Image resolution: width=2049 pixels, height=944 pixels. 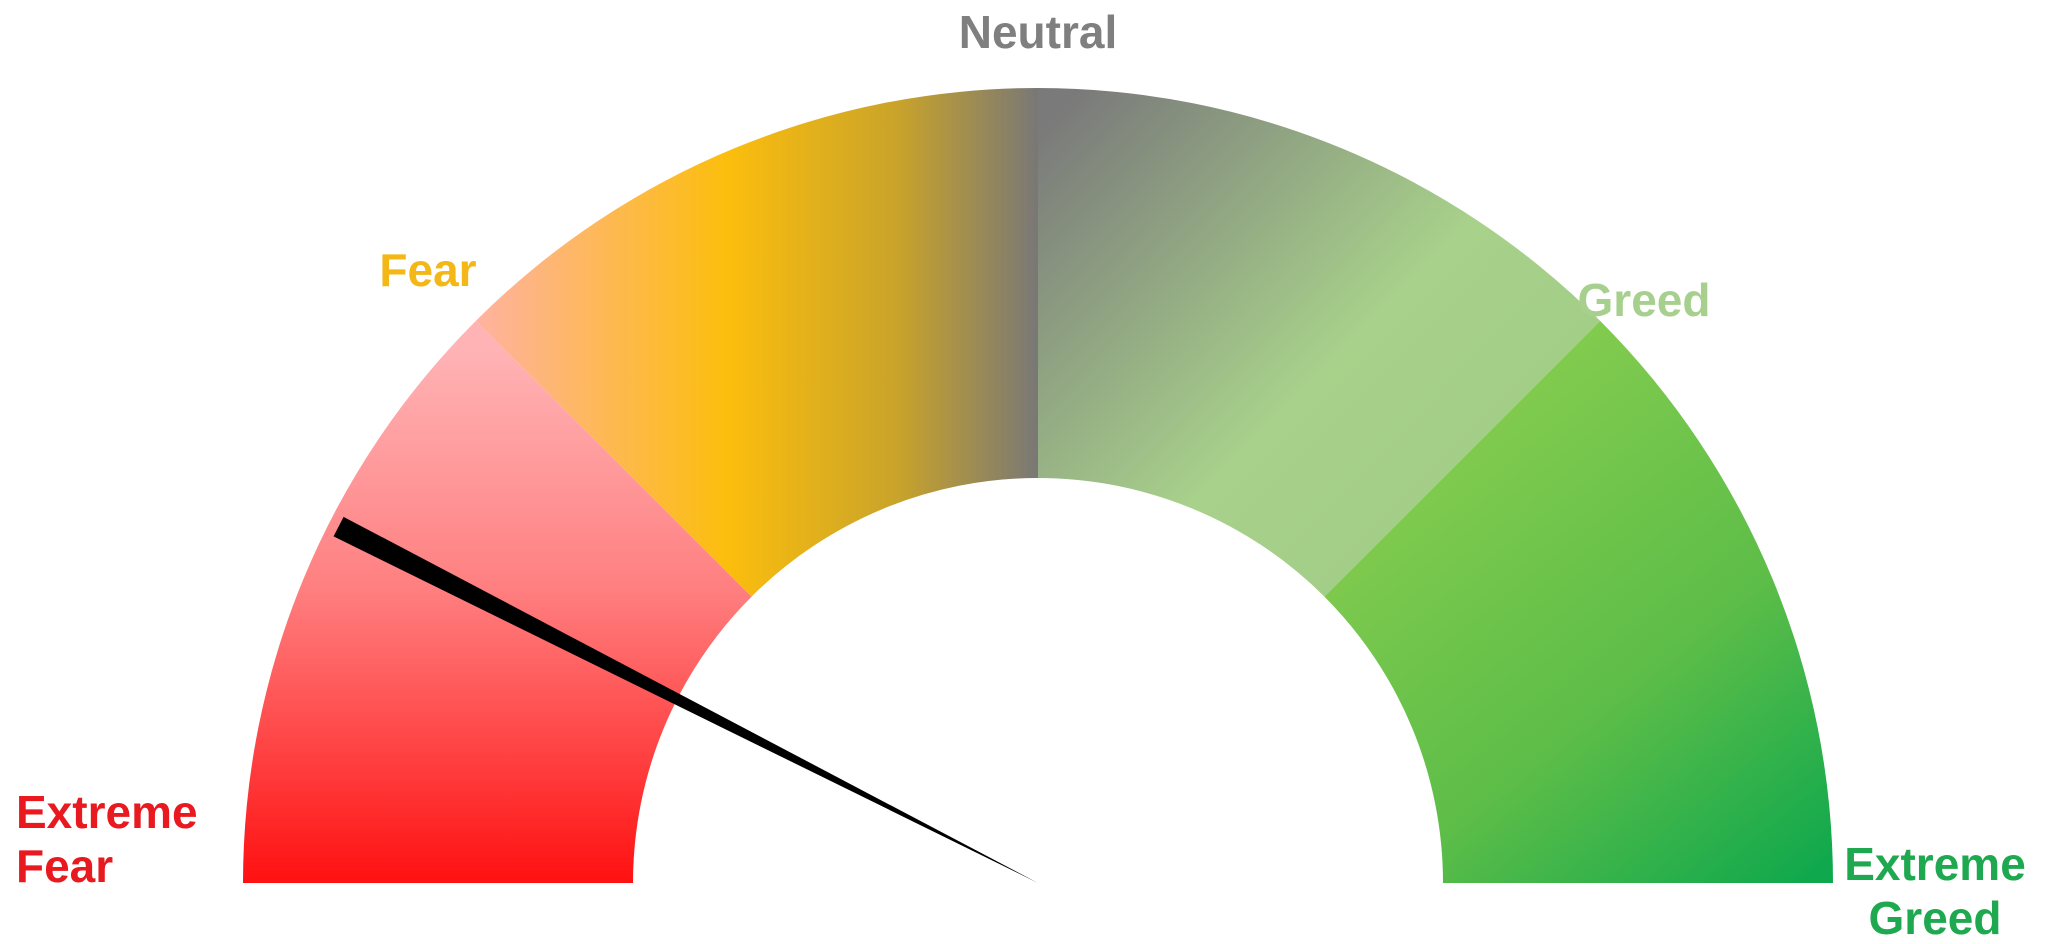 I want to click on label-extreme-fear: Extreme Fear, so click(x=107, y=839).